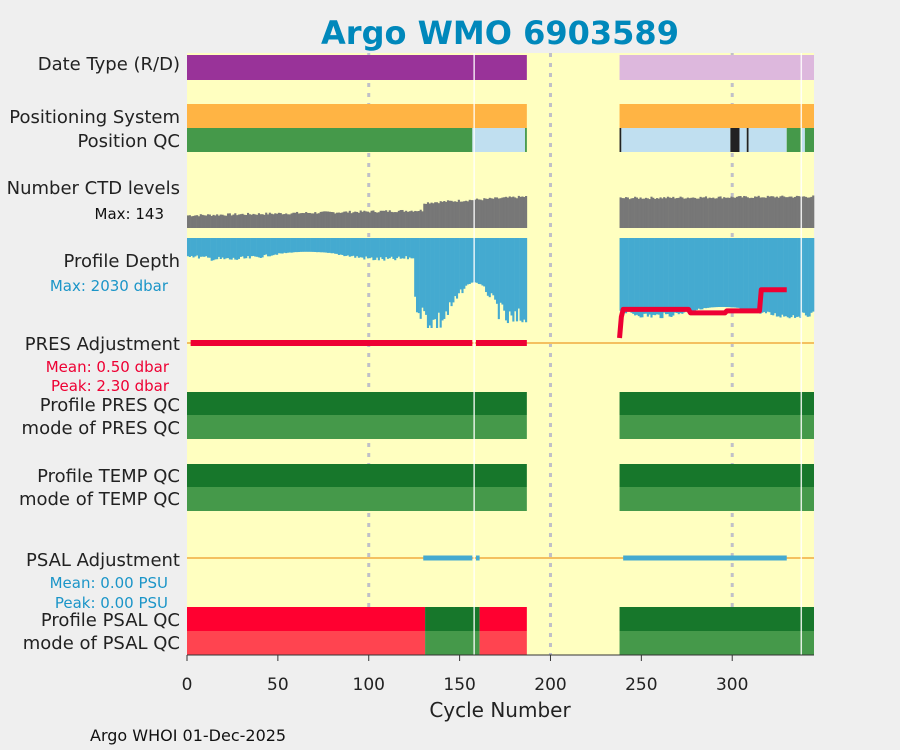 This screenshot has height=750, width=900. What do you see at coordinates (459, 685) in the screenshot?
I see `x-tick-label-150: 150` at bounding box center [459, 685].